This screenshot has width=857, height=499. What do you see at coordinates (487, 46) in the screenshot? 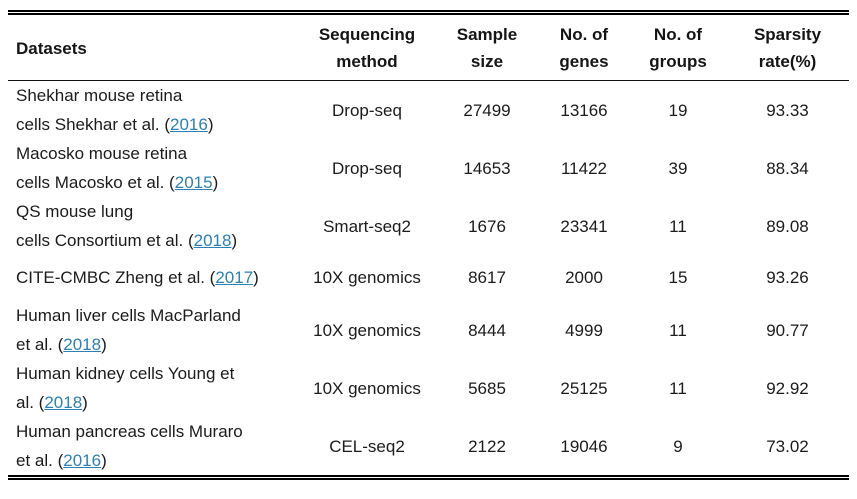
I see `col-header-sample-size: Sample size` at bounding box center [487, 46].